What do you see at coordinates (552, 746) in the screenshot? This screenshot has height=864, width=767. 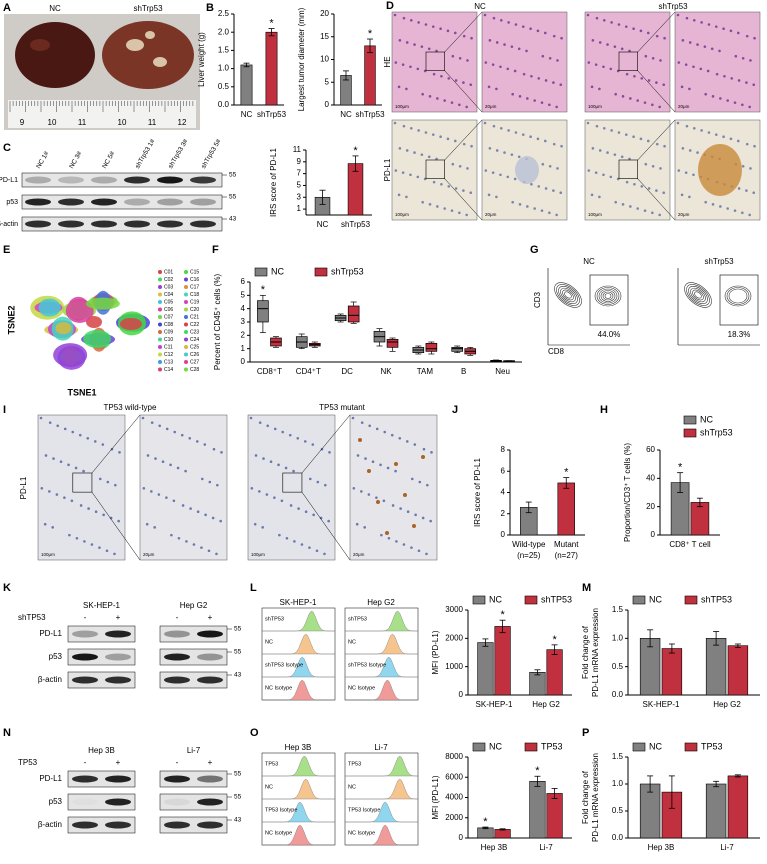 I see `legend-label: TP53` at bounding box center [552, 746].